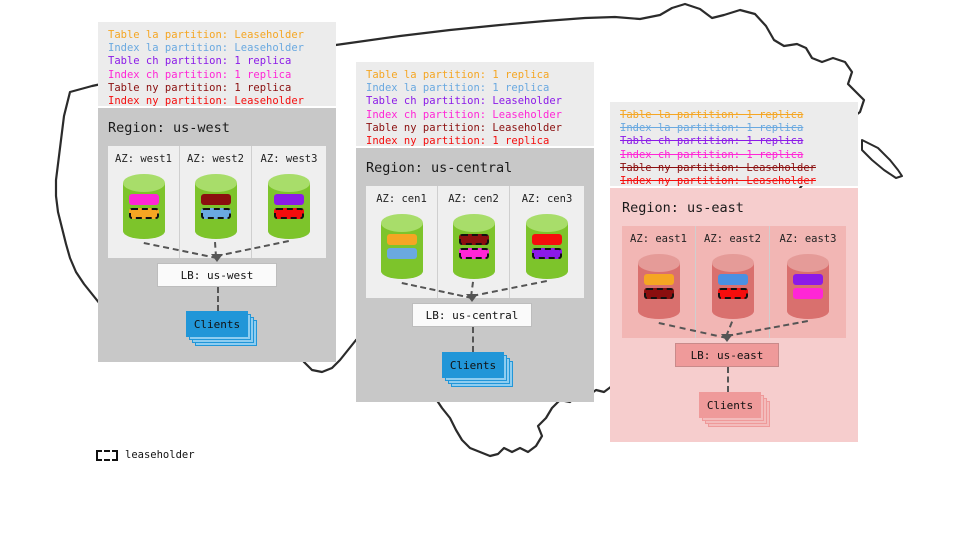 The width and height of the screenshot is (960, 540). Describe the element at coordinates (882, 159) in the screenshot. I see `us-map-detail-cape` at that location.